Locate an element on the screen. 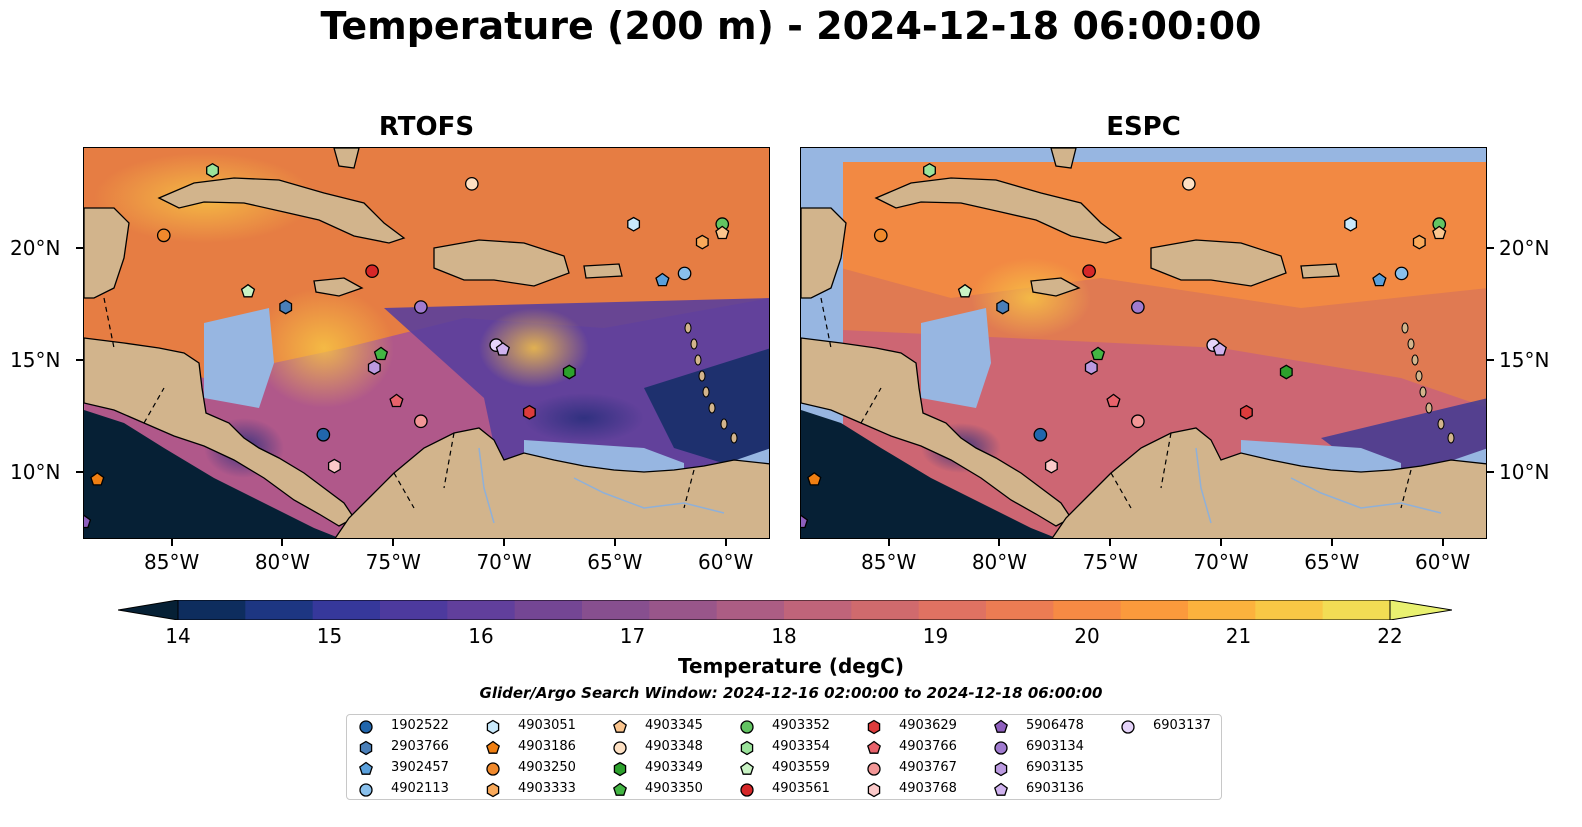  colorbar-tick-label: 21 is located at coordinates (1238, 636).